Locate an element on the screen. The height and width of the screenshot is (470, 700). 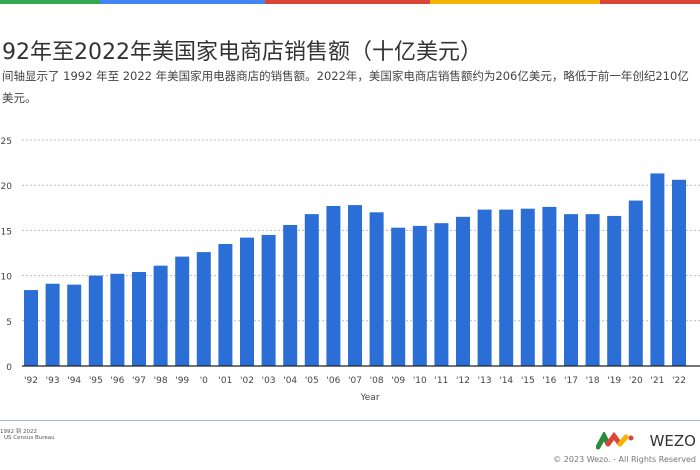
top-stripe-blue is located at coordinates (182, 2).